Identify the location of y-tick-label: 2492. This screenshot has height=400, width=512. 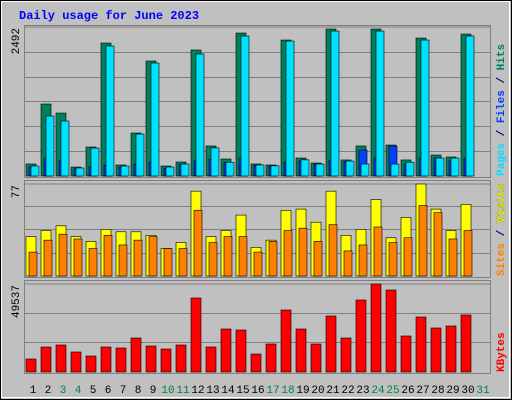
(17, 41).